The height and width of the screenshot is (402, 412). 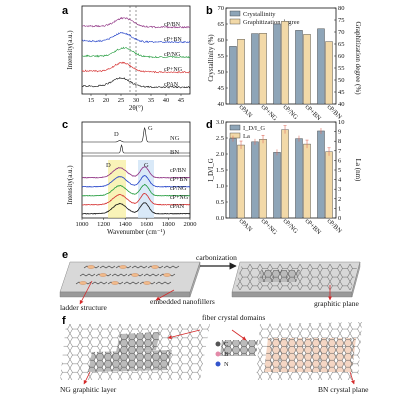 I want to click on bar-Graphitization degree-cP/BN, so click(x=329, y=73).